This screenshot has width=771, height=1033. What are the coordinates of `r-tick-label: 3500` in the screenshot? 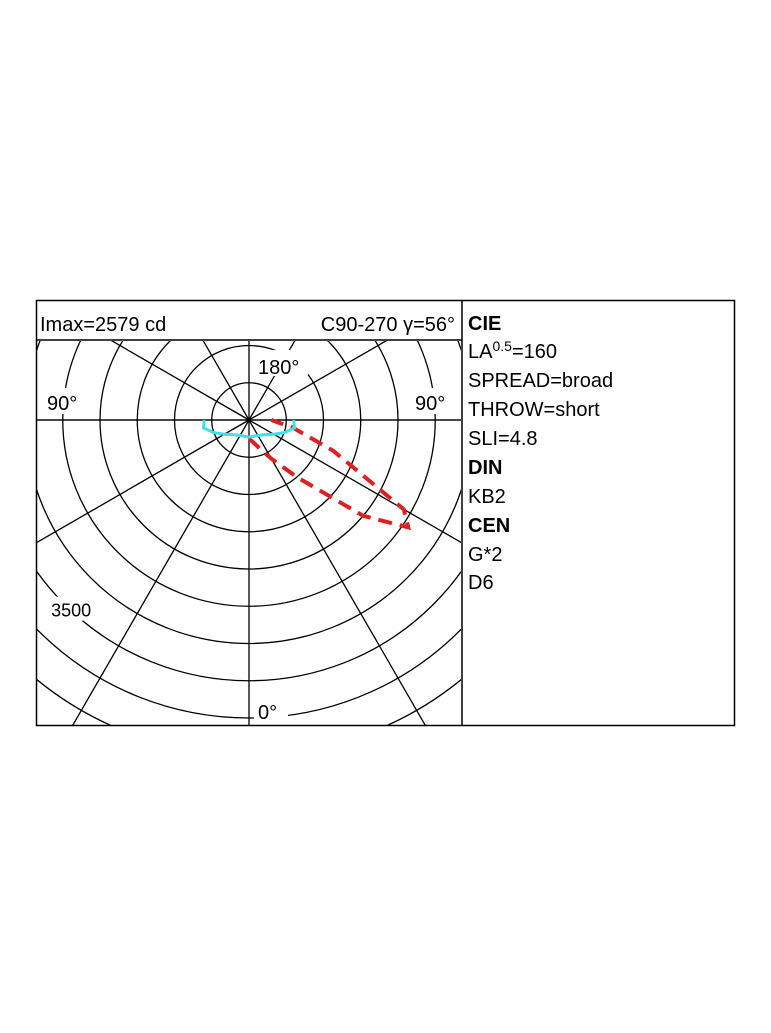 It's located at (71, 611).